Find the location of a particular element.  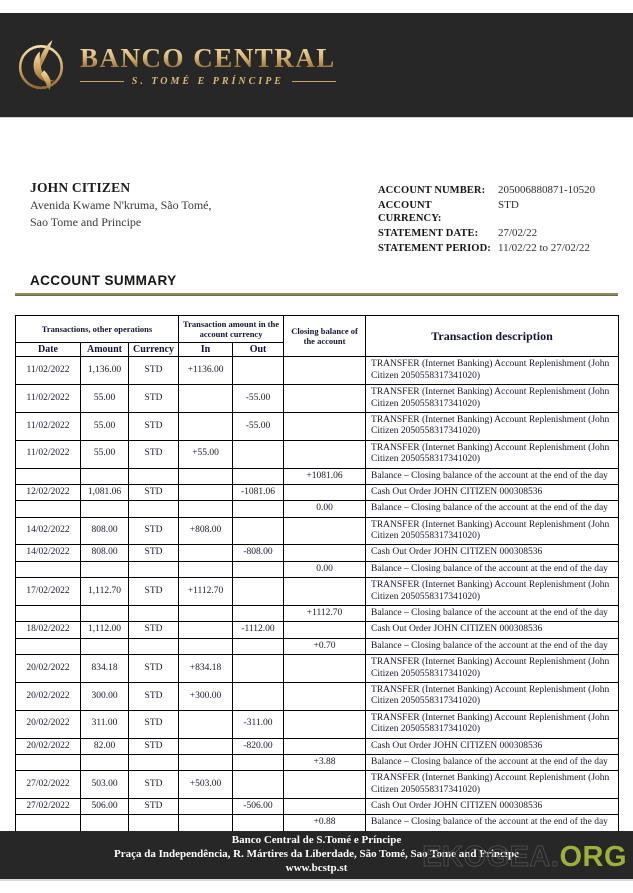

account-currency-value: STD is located at coordinates (508, 204).